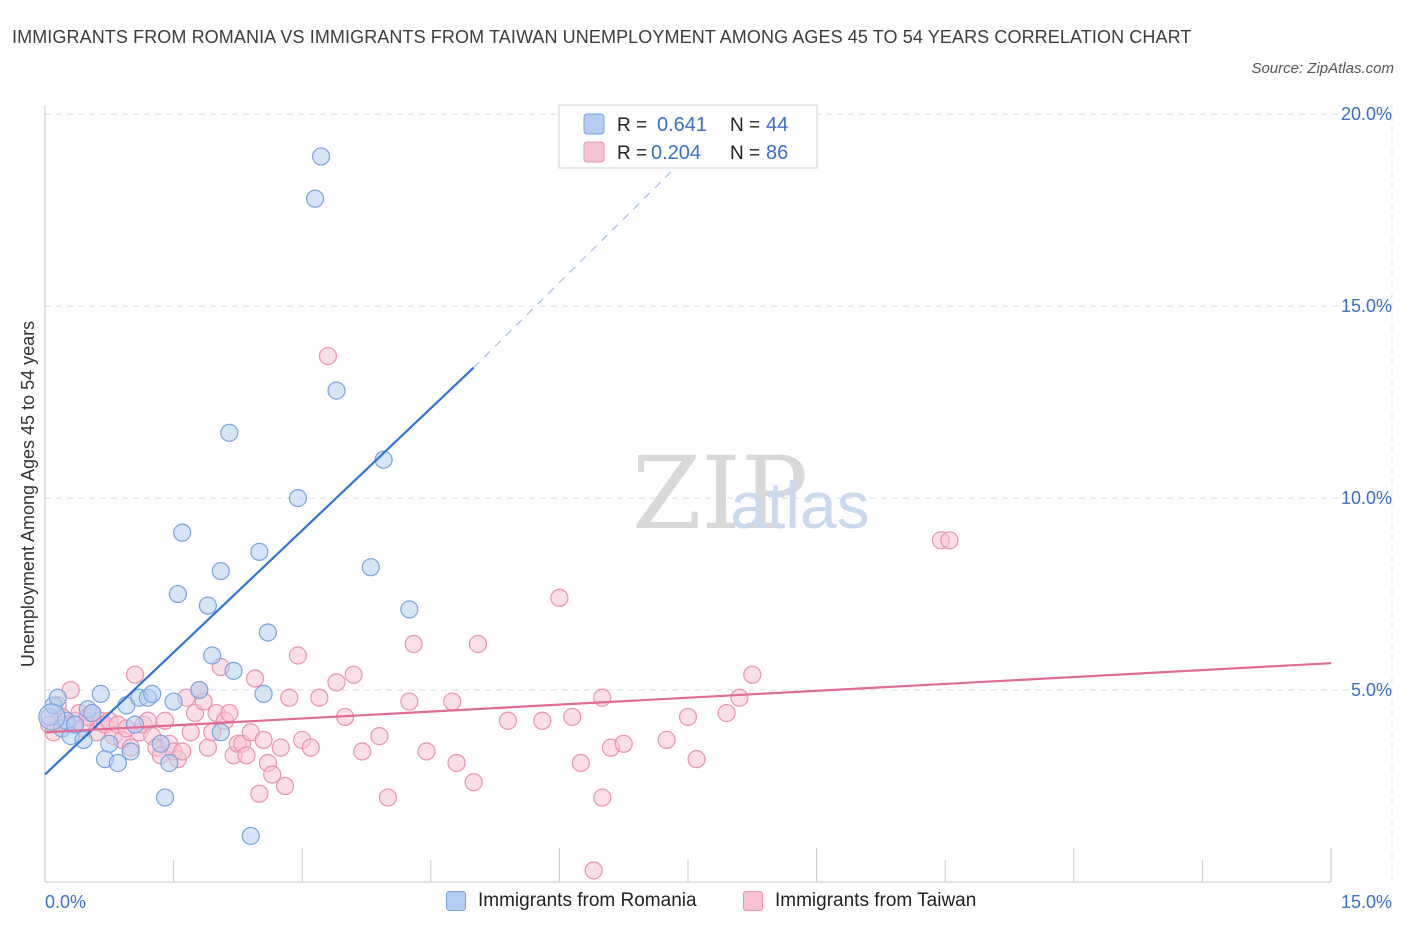 The height and width of the screenshot is (930, 1406). I want to click on watermark-atlas: atlas, so click(799, 505).